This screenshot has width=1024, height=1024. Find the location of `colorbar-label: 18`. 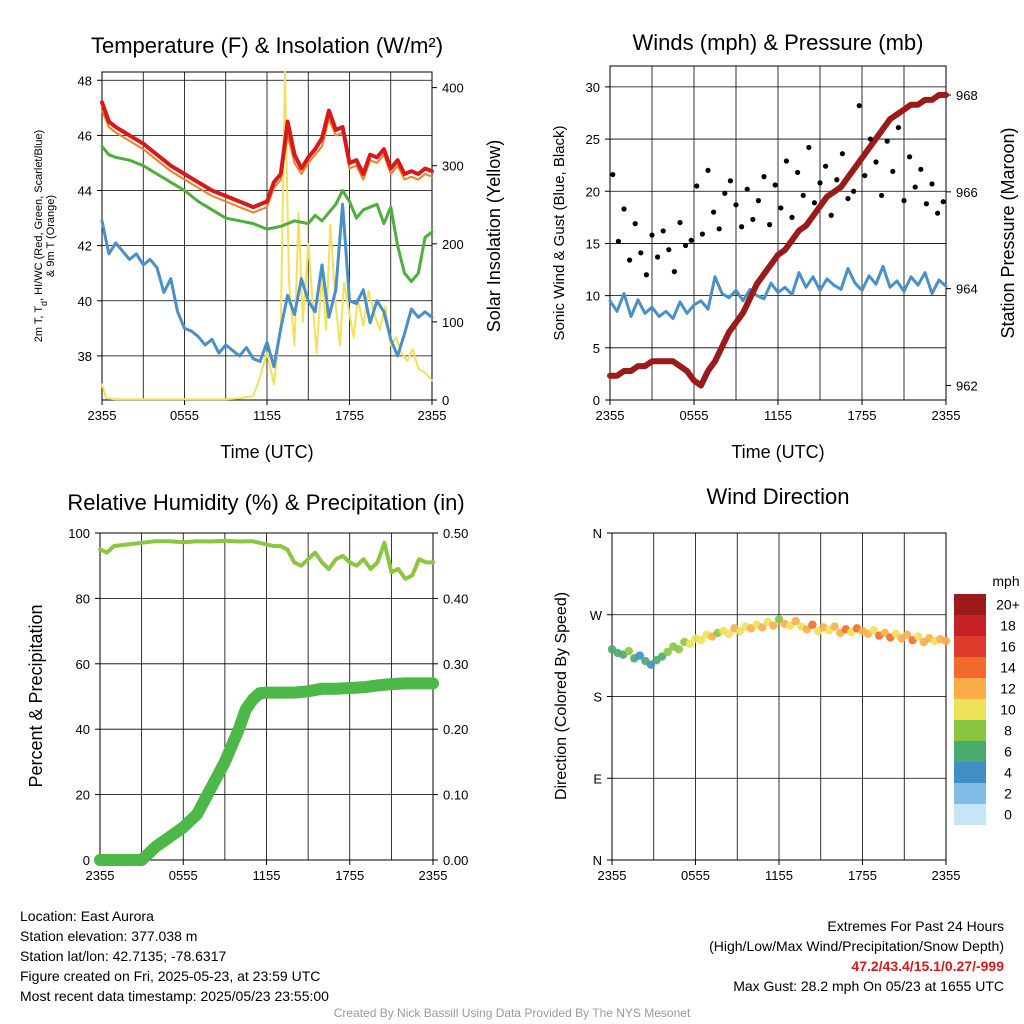

colorbar-label: 18 is located at coordinates (1008, 626).